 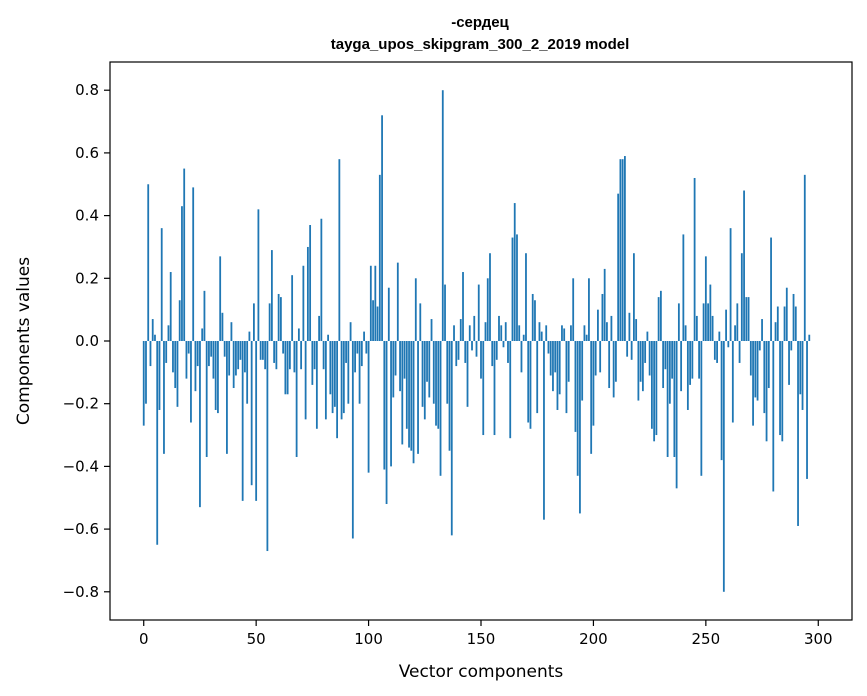 I want to click on x-tick-label: 300, so click(x=818, y=639).